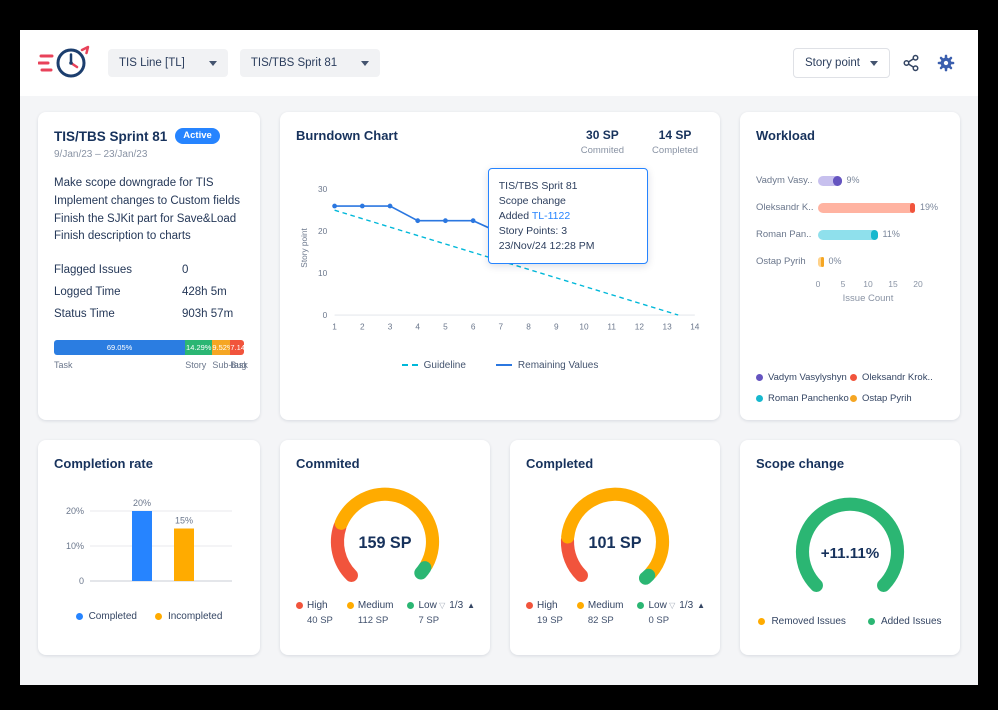 Image resolution: width=998 pixels, height=710 pixels. Describe the element at coordinates (81, 581) in the screenshot. I see `svg-text: 0` at that location.